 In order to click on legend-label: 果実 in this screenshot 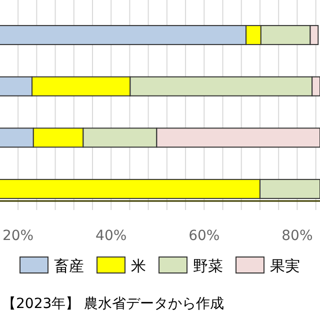, I will do `click(285, 266)`.